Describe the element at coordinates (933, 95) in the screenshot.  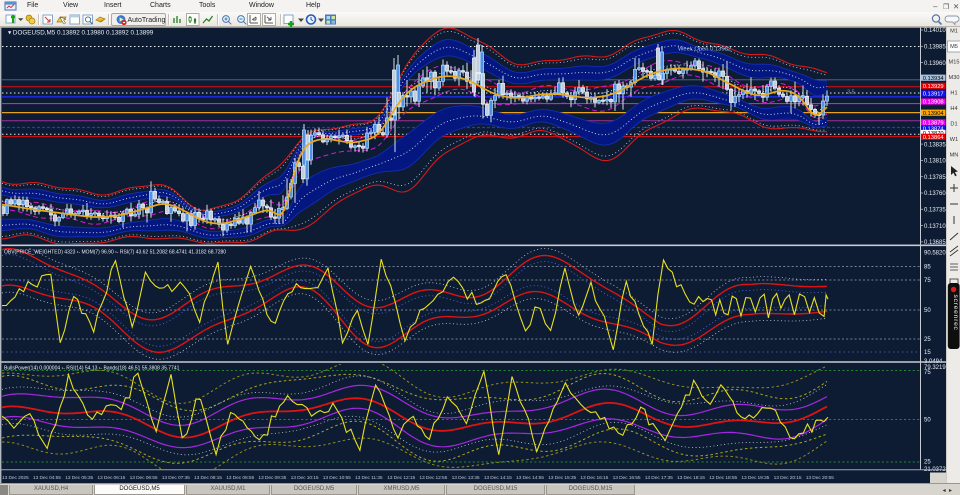
I see `svg-text: 0.13917` at that location.